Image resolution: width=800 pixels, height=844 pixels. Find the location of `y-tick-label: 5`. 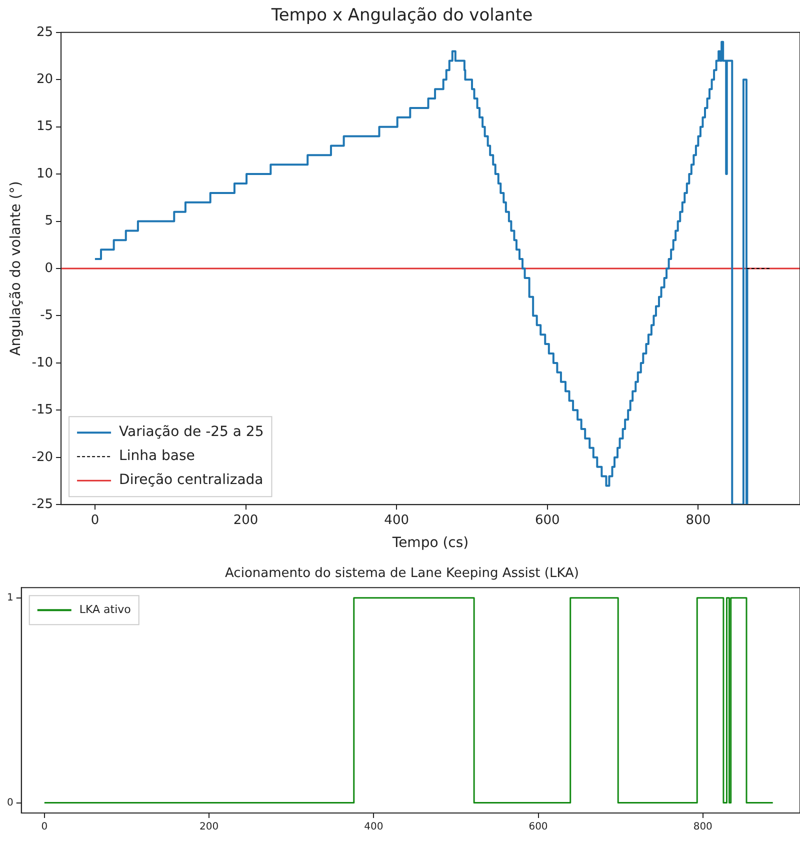

y-tick-label: 5 is located at coordinates (49, 221).